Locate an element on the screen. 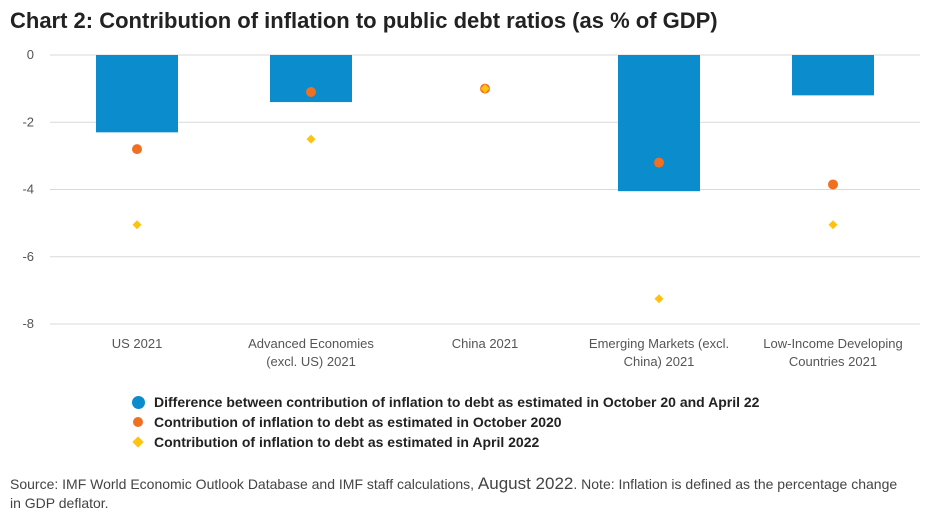  y-tick-label-0: 0 is located at coordinates (30, 54).